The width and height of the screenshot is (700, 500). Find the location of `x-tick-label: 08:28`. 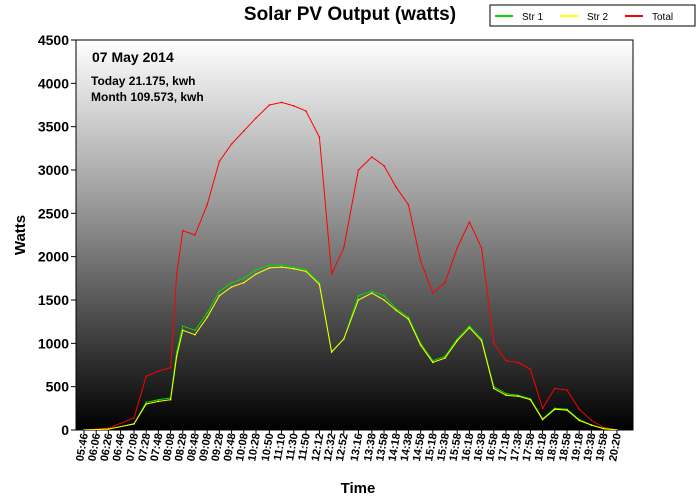

x-tick-label: 08:28 is located at coordinates (181, 447).